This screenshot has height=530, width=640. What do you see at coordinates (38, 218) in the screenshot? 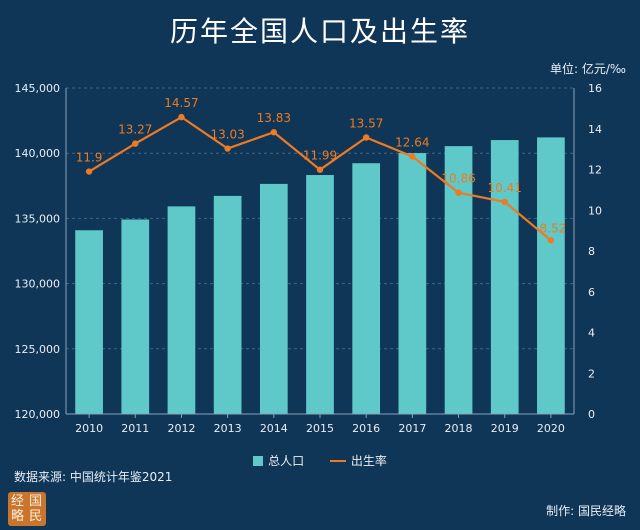
I see `y-left-tick-label: 135,000` at bounding box center [38, 218].